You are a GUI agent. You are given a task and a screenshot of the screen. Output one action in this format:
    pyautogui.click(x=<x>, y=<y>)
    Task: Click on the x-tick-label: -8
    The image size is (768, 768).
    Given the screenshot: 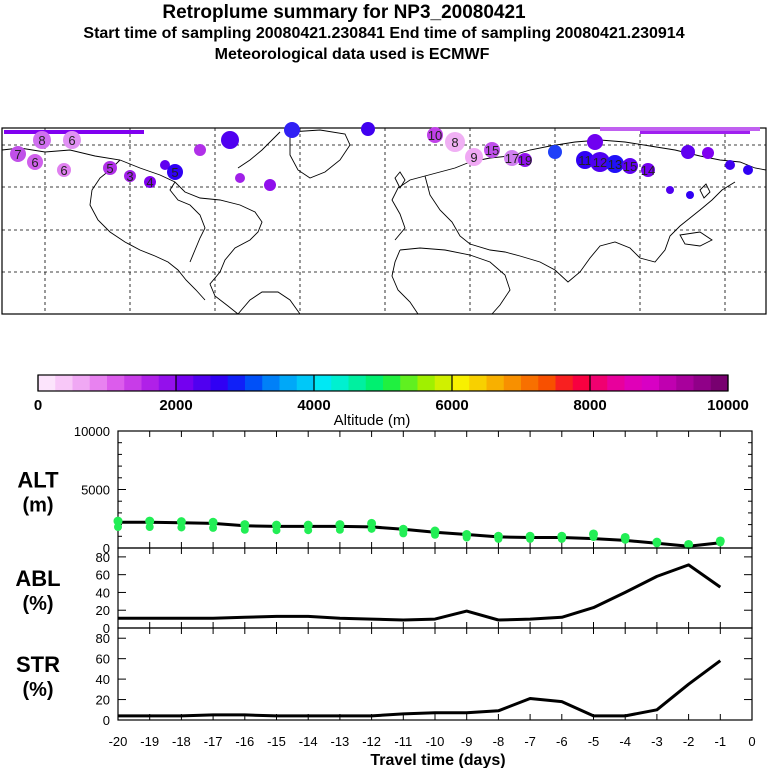 What is the action you would take?
    pyautogui.click(x=499, y=741)
    